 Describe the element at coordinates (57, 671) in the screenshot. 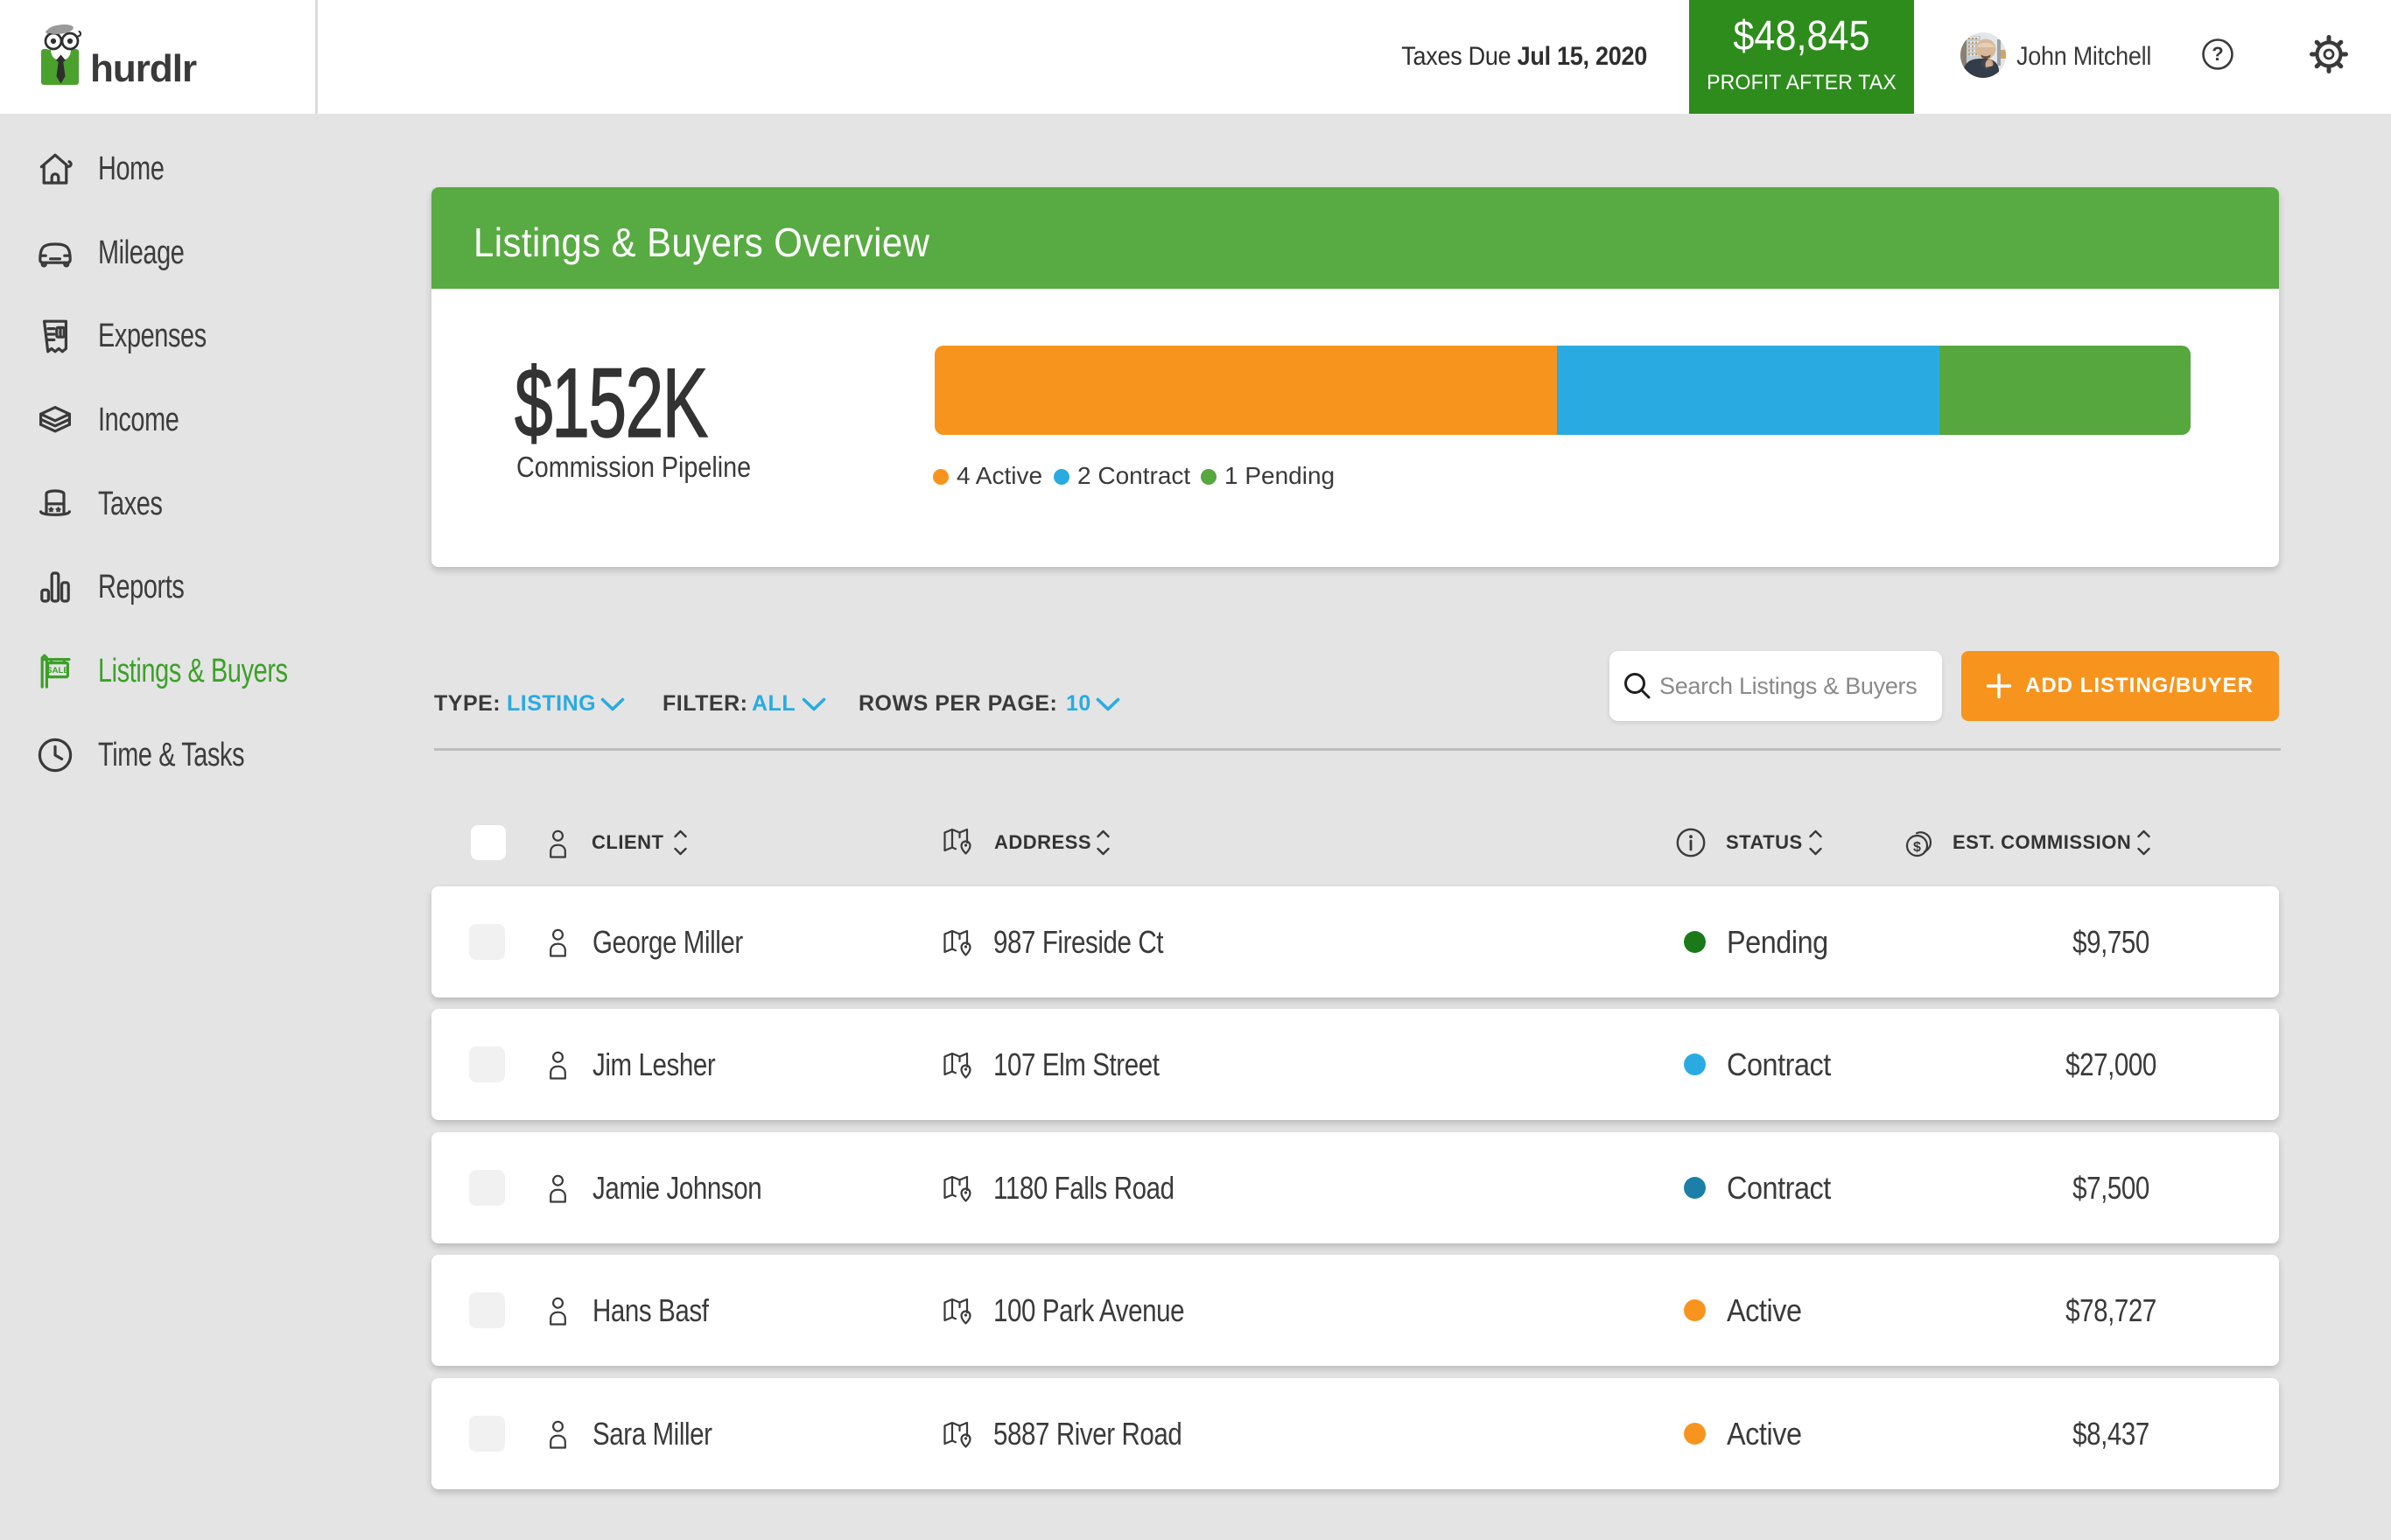

I see `svg-text: SALE` at that location.